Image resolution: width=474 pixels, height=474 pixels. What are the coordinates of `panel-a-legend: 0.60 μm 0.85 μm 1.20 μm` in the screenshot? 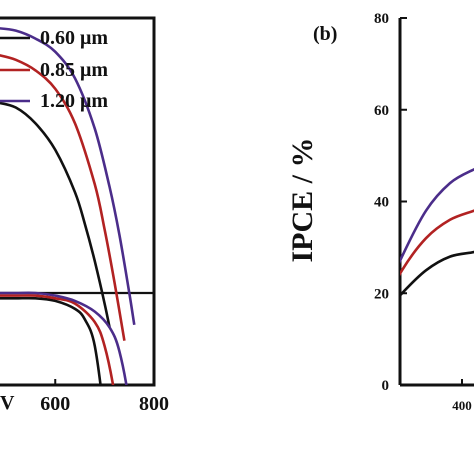 It's located at (54, 69).